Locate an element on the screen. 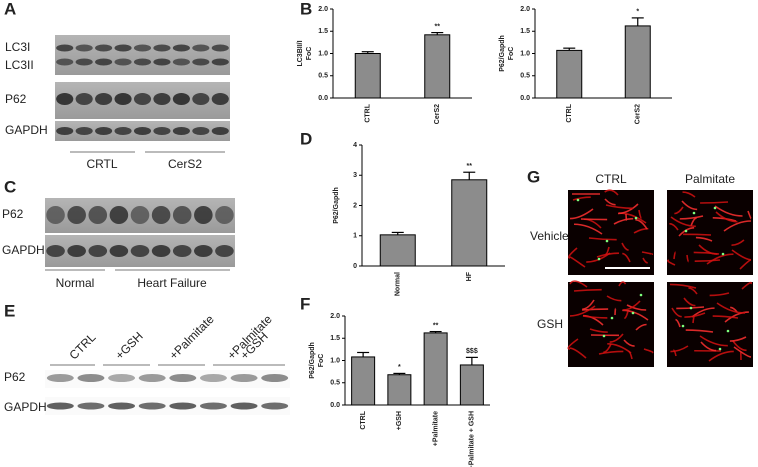  x-tick-label: CerS2 is located at coordinates (638, 114).